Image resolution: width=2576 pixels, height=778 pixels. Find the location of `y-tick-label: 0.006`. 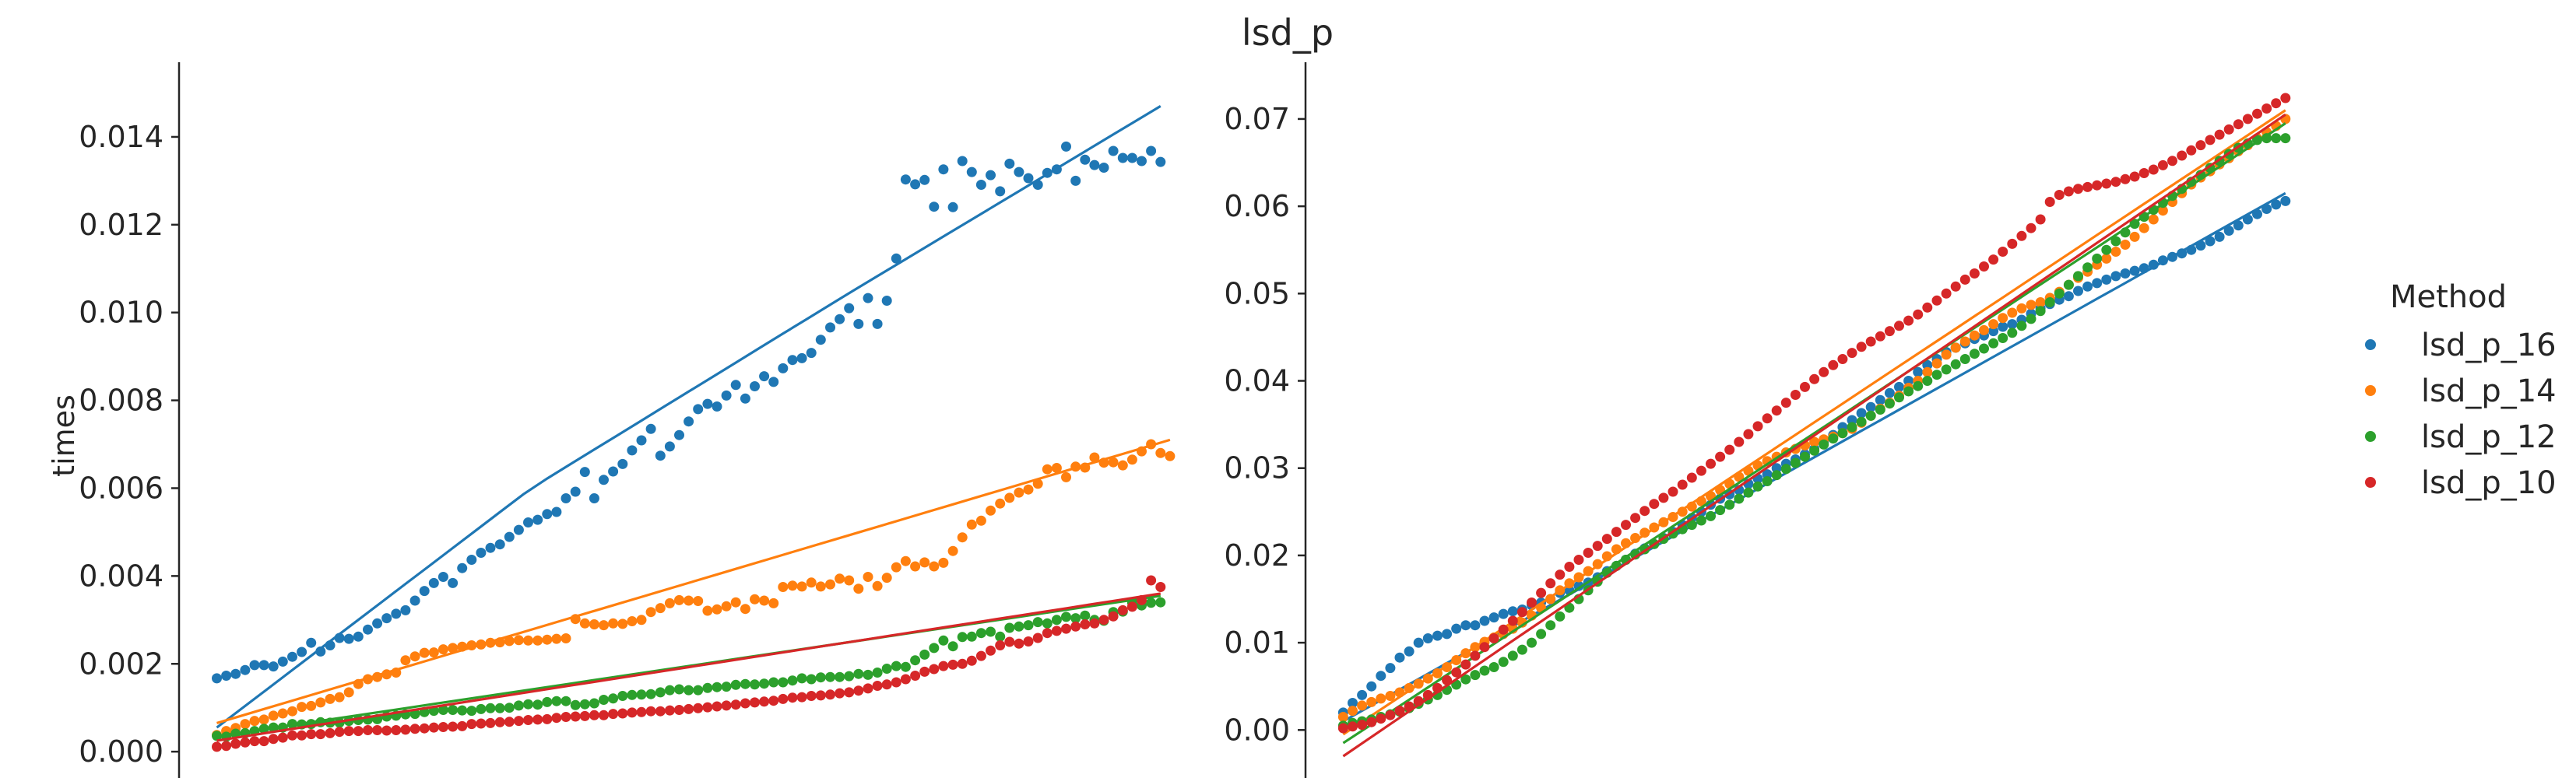

y-tick-label: 0.006 is located at coordinates (121, 488).